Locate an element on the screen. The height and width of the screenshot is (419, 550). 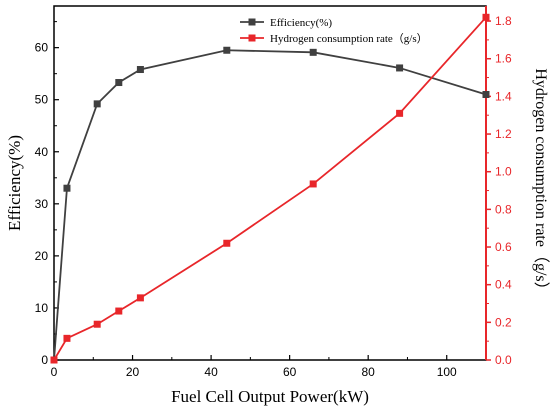
y-right-tick-label: 0.2 is located at coordinates (503, 322).